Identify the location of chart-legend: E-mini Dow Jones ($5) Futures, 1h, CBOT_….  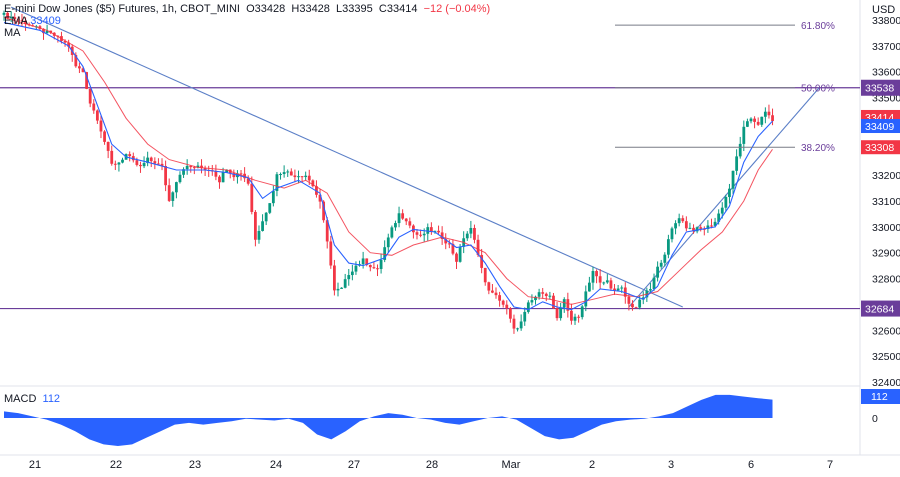
(247, 21).